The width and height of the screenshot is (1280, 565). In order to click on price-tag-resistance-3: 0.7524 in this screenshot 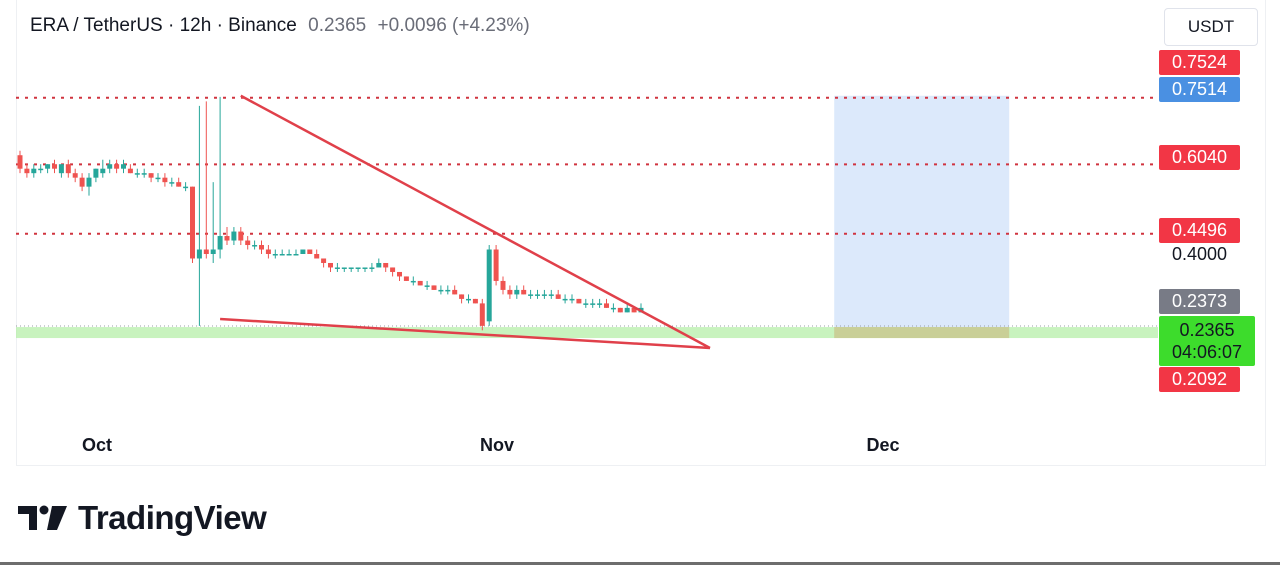, I will do `click(1199, 62)`.